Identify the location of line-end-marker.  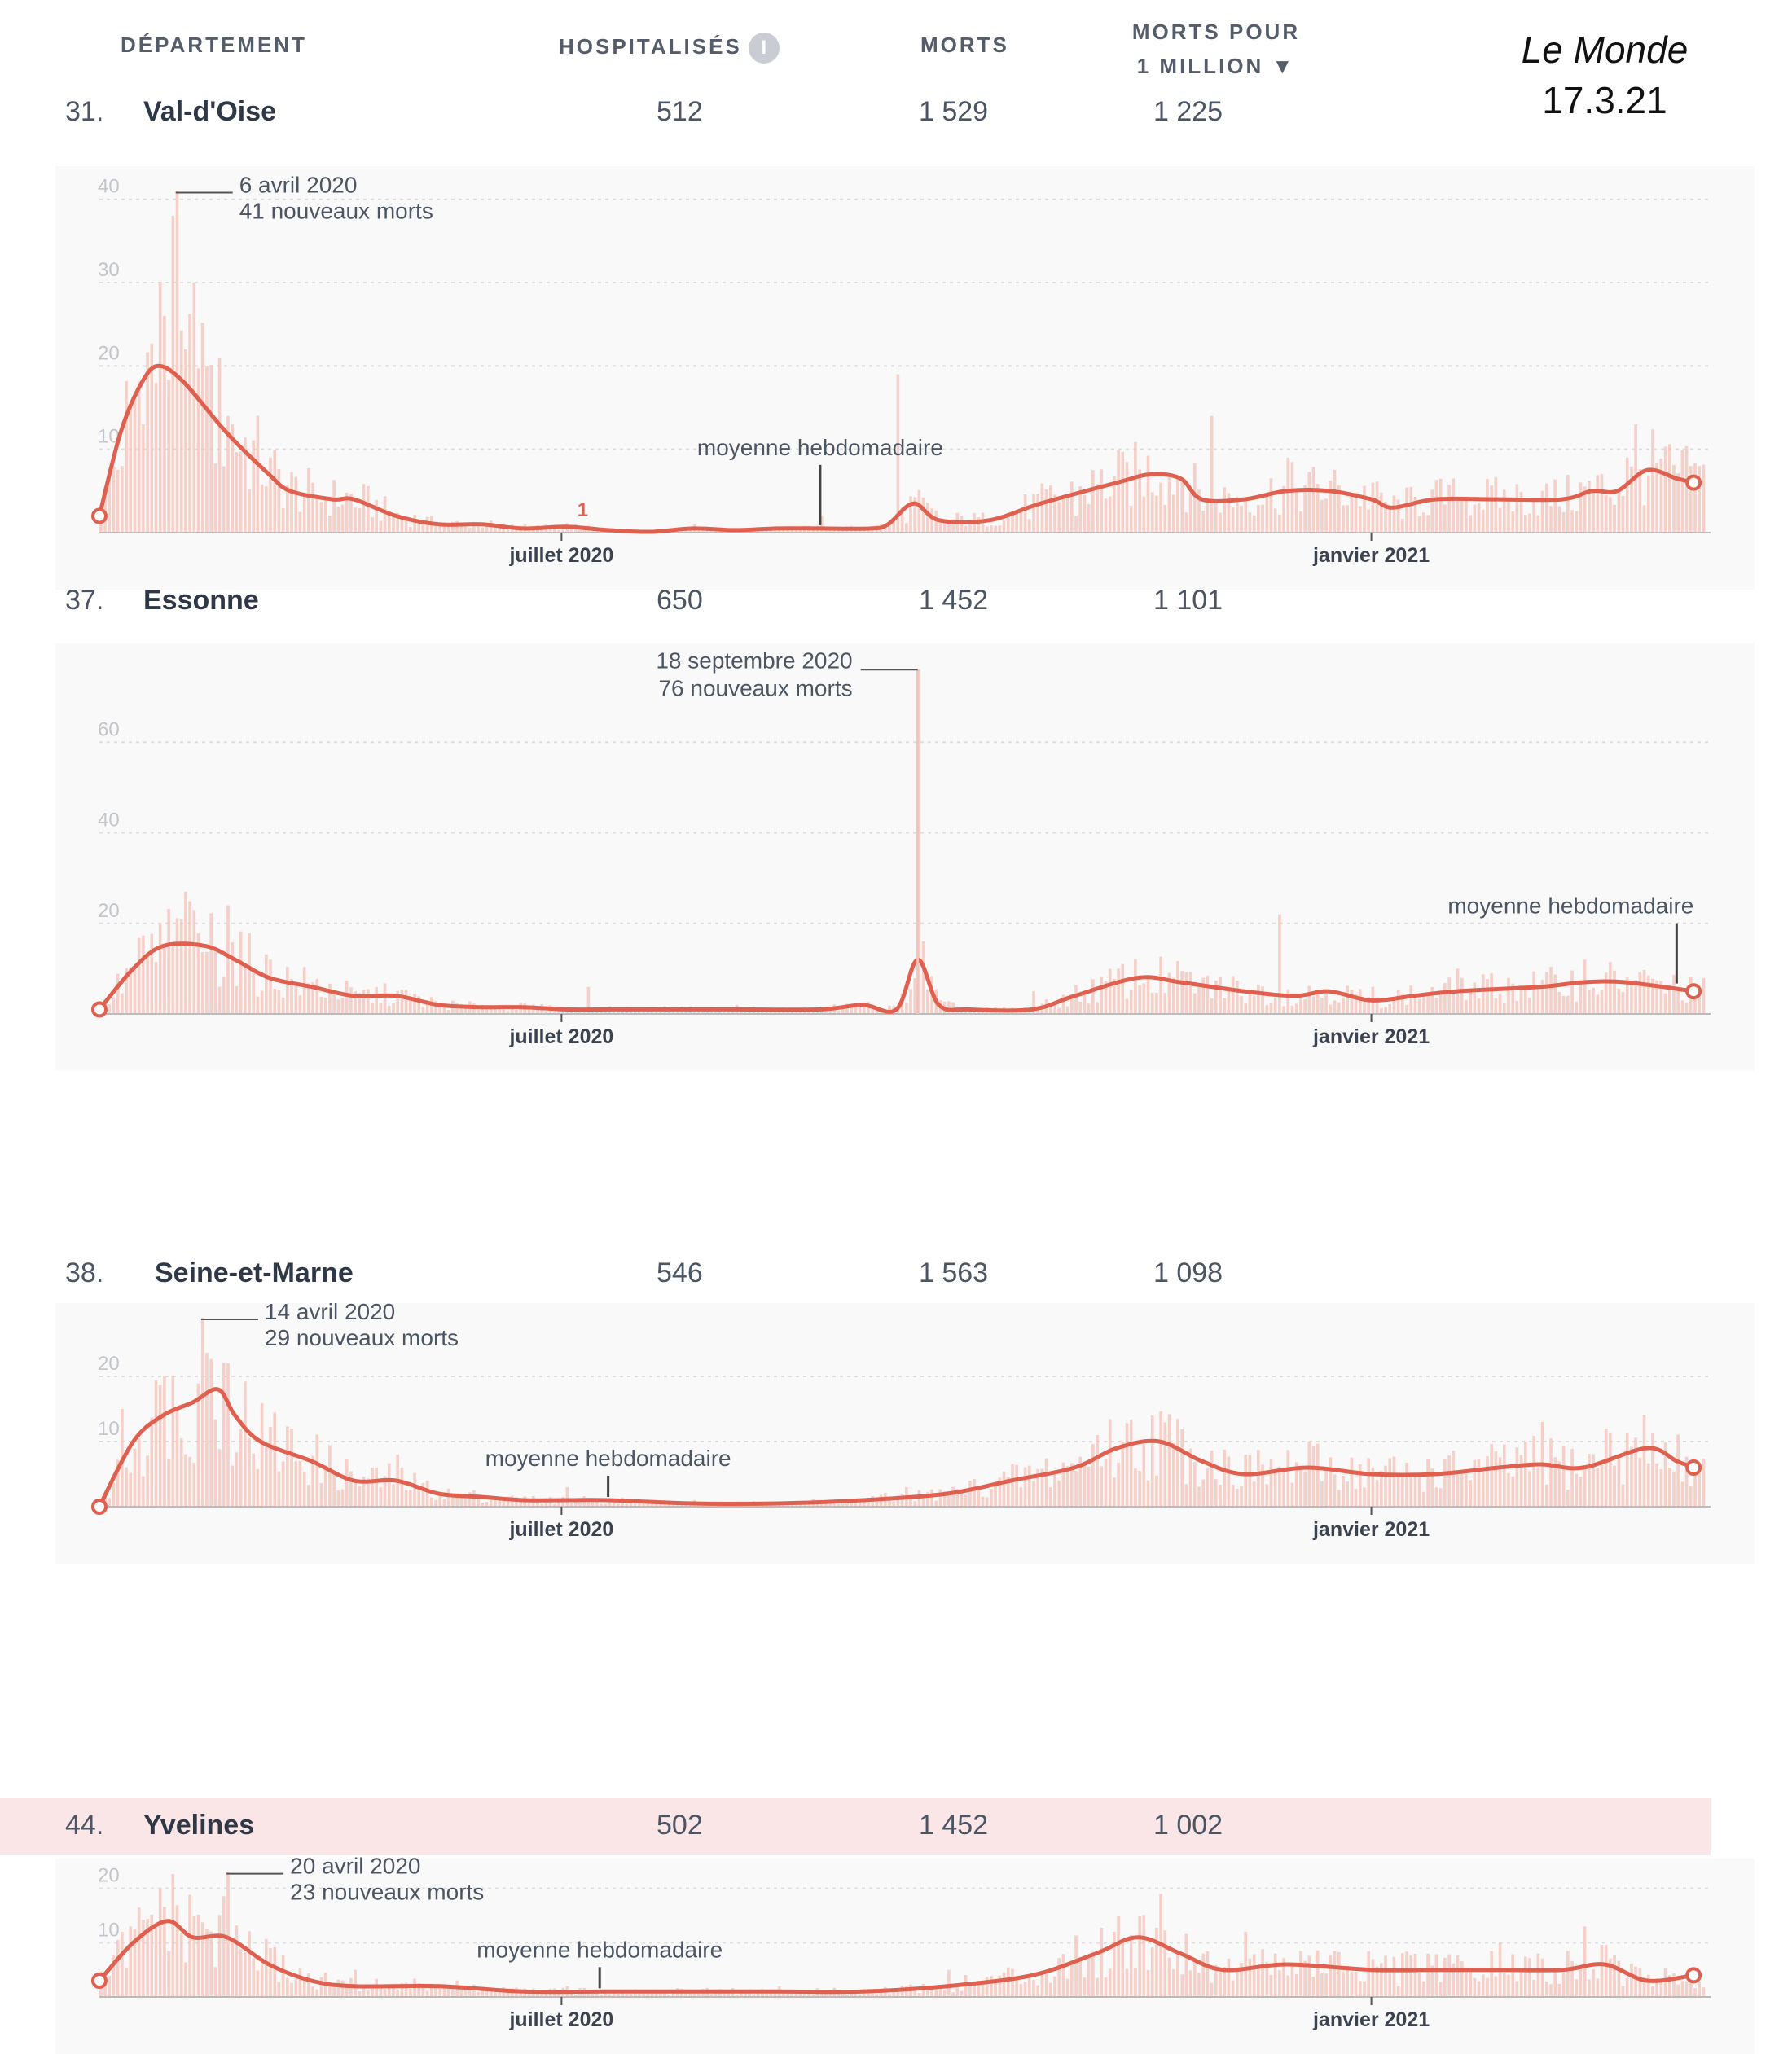
(1693, 1976).